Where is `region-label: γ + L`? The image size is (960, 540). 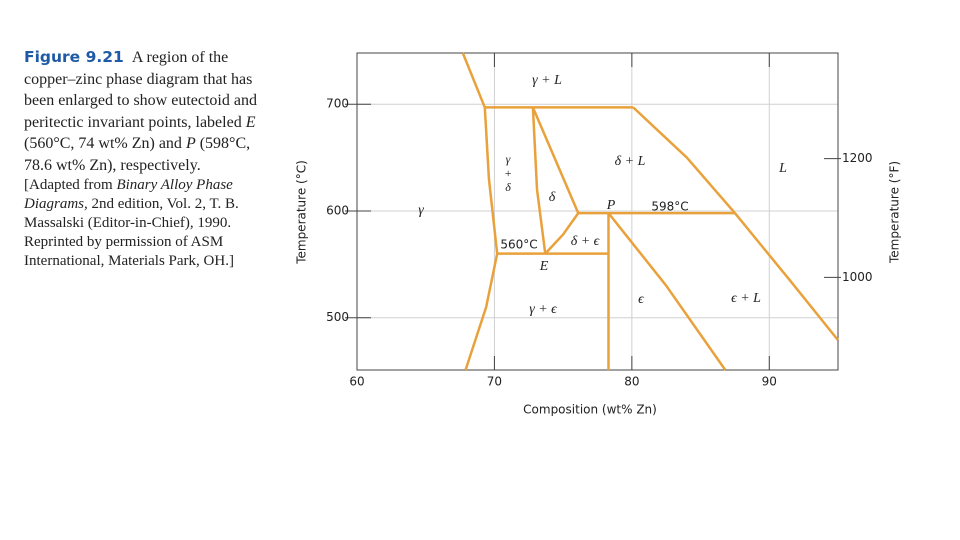 region-label: γ + L is located at coordinates (547, 80).